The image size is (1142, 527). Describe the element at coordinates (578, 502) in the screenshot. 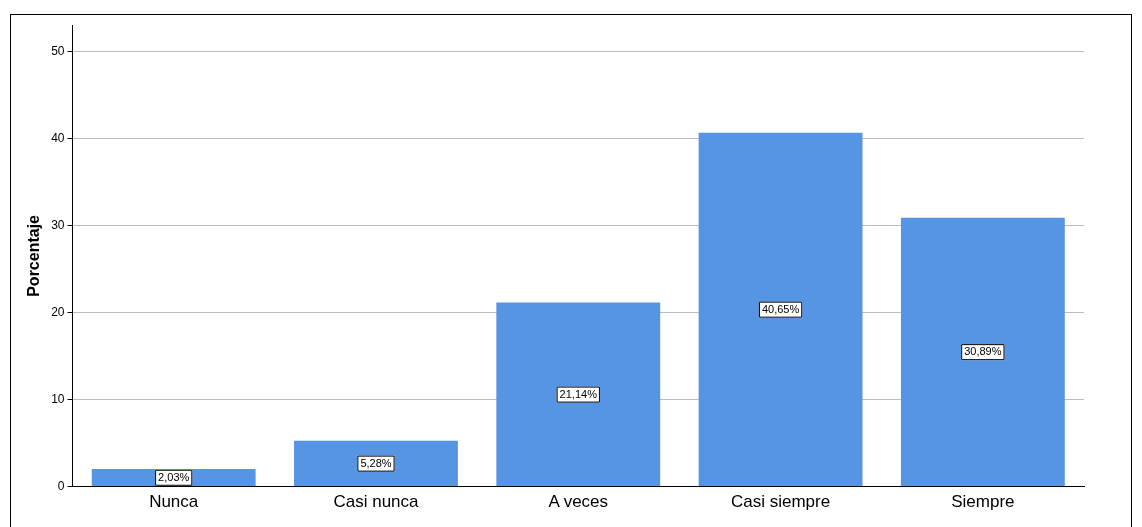

I see `x-tick-label: A veces` at that location.